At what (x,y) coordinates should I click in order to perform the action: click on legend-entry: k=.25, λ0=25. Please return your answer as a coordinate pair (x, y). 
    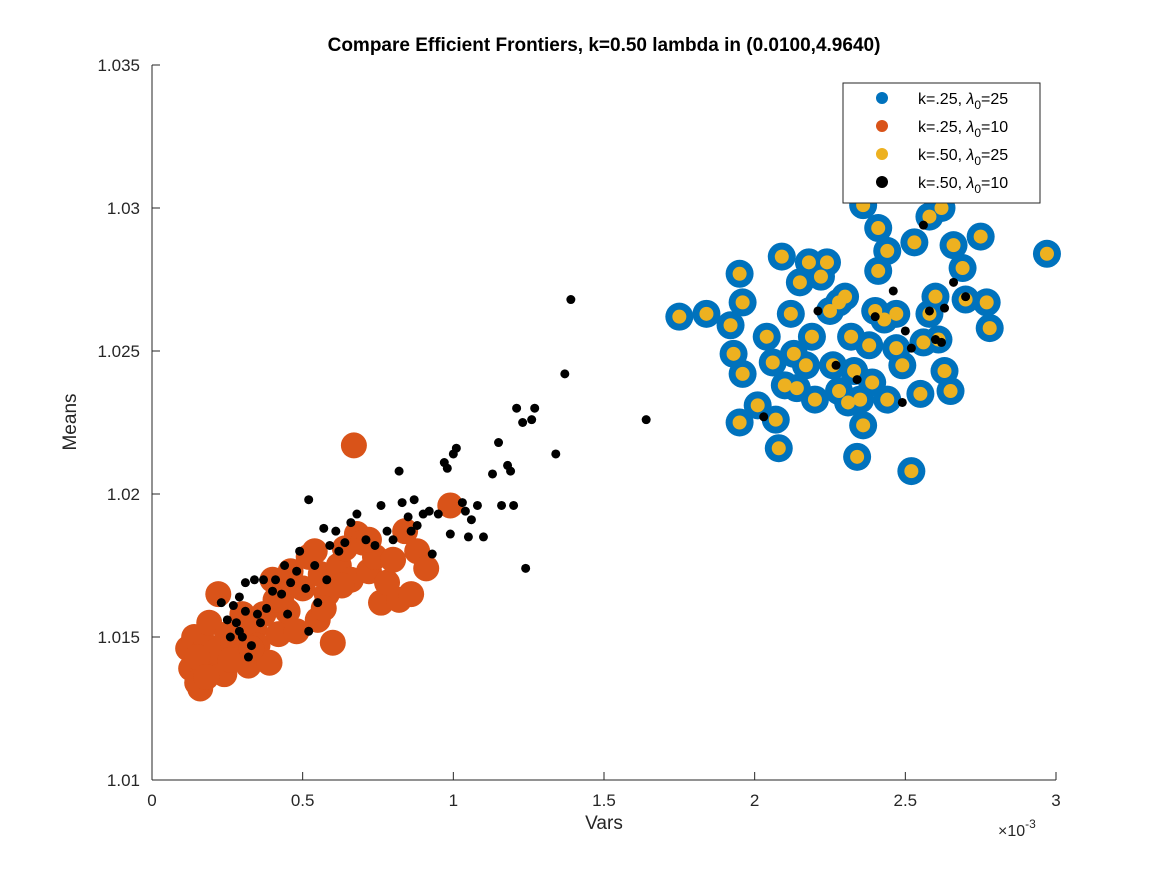
    Looking at the image, I should click on (942, 101).